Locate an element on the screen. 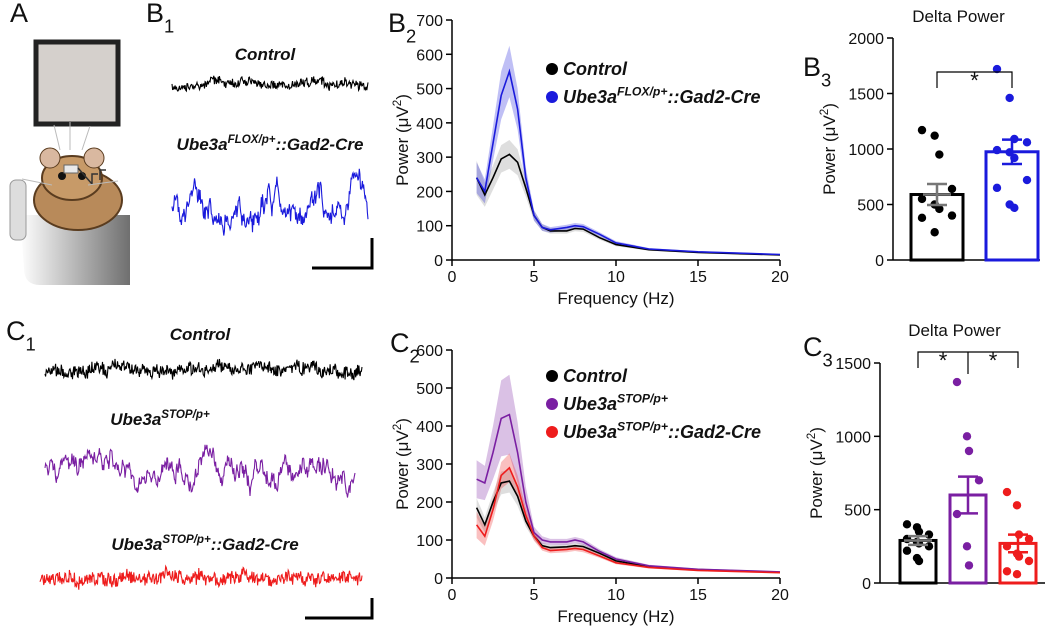 The image size is (1050, 633). mouse-illustration is located at coordinates (69, 162).